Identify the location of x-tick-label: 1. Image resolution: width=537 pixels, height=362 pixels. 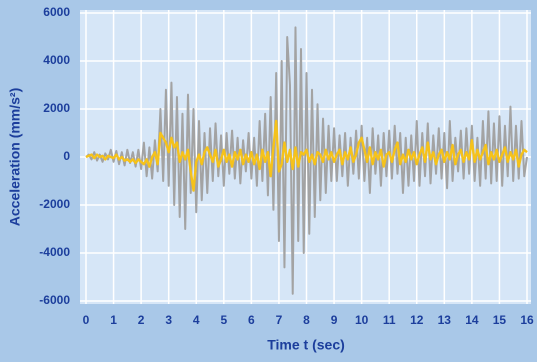
(113, 320).